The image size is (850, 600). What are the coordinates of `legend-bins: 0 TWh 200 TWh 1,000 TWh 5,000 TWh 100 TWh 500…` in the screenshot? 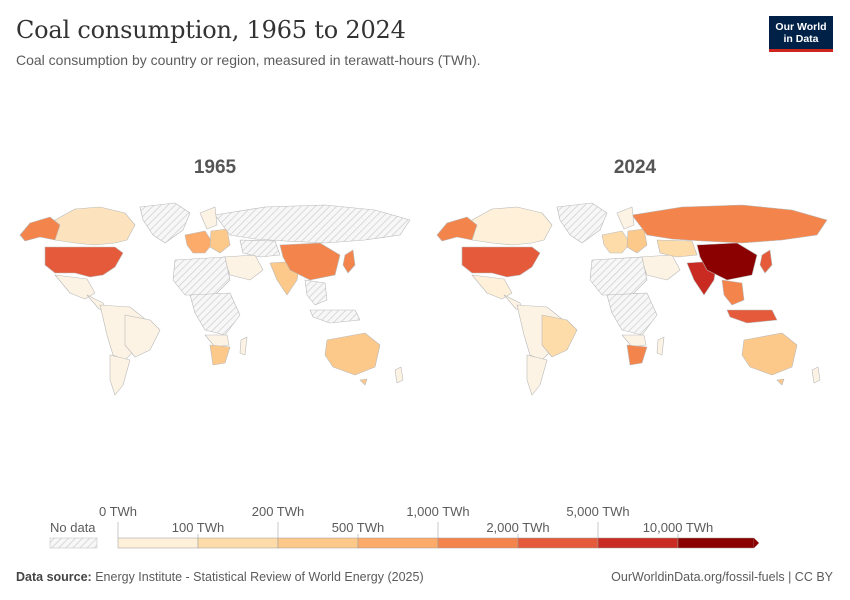 It's located at (429, 526).